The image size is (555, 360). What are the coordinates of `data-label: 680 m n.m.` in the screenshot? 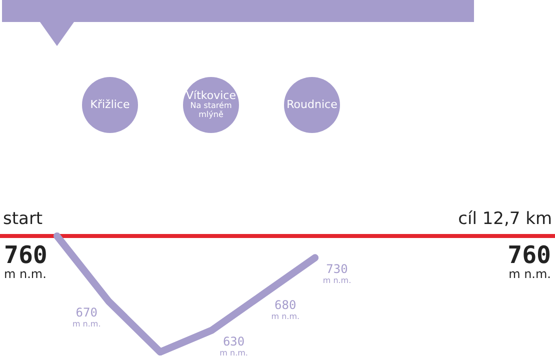 It's located at (285, 310).